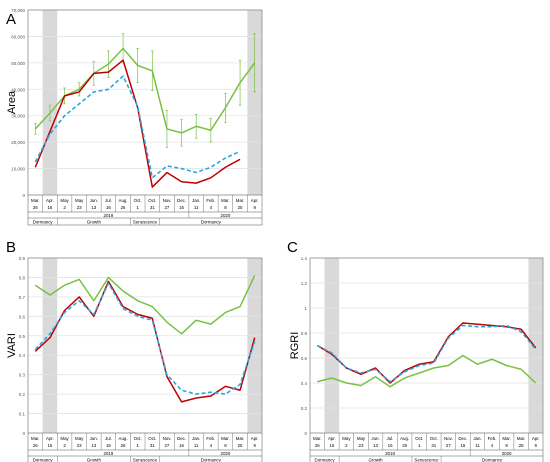  I want to click on y-tick-label: 40,000, so click(18, 89).